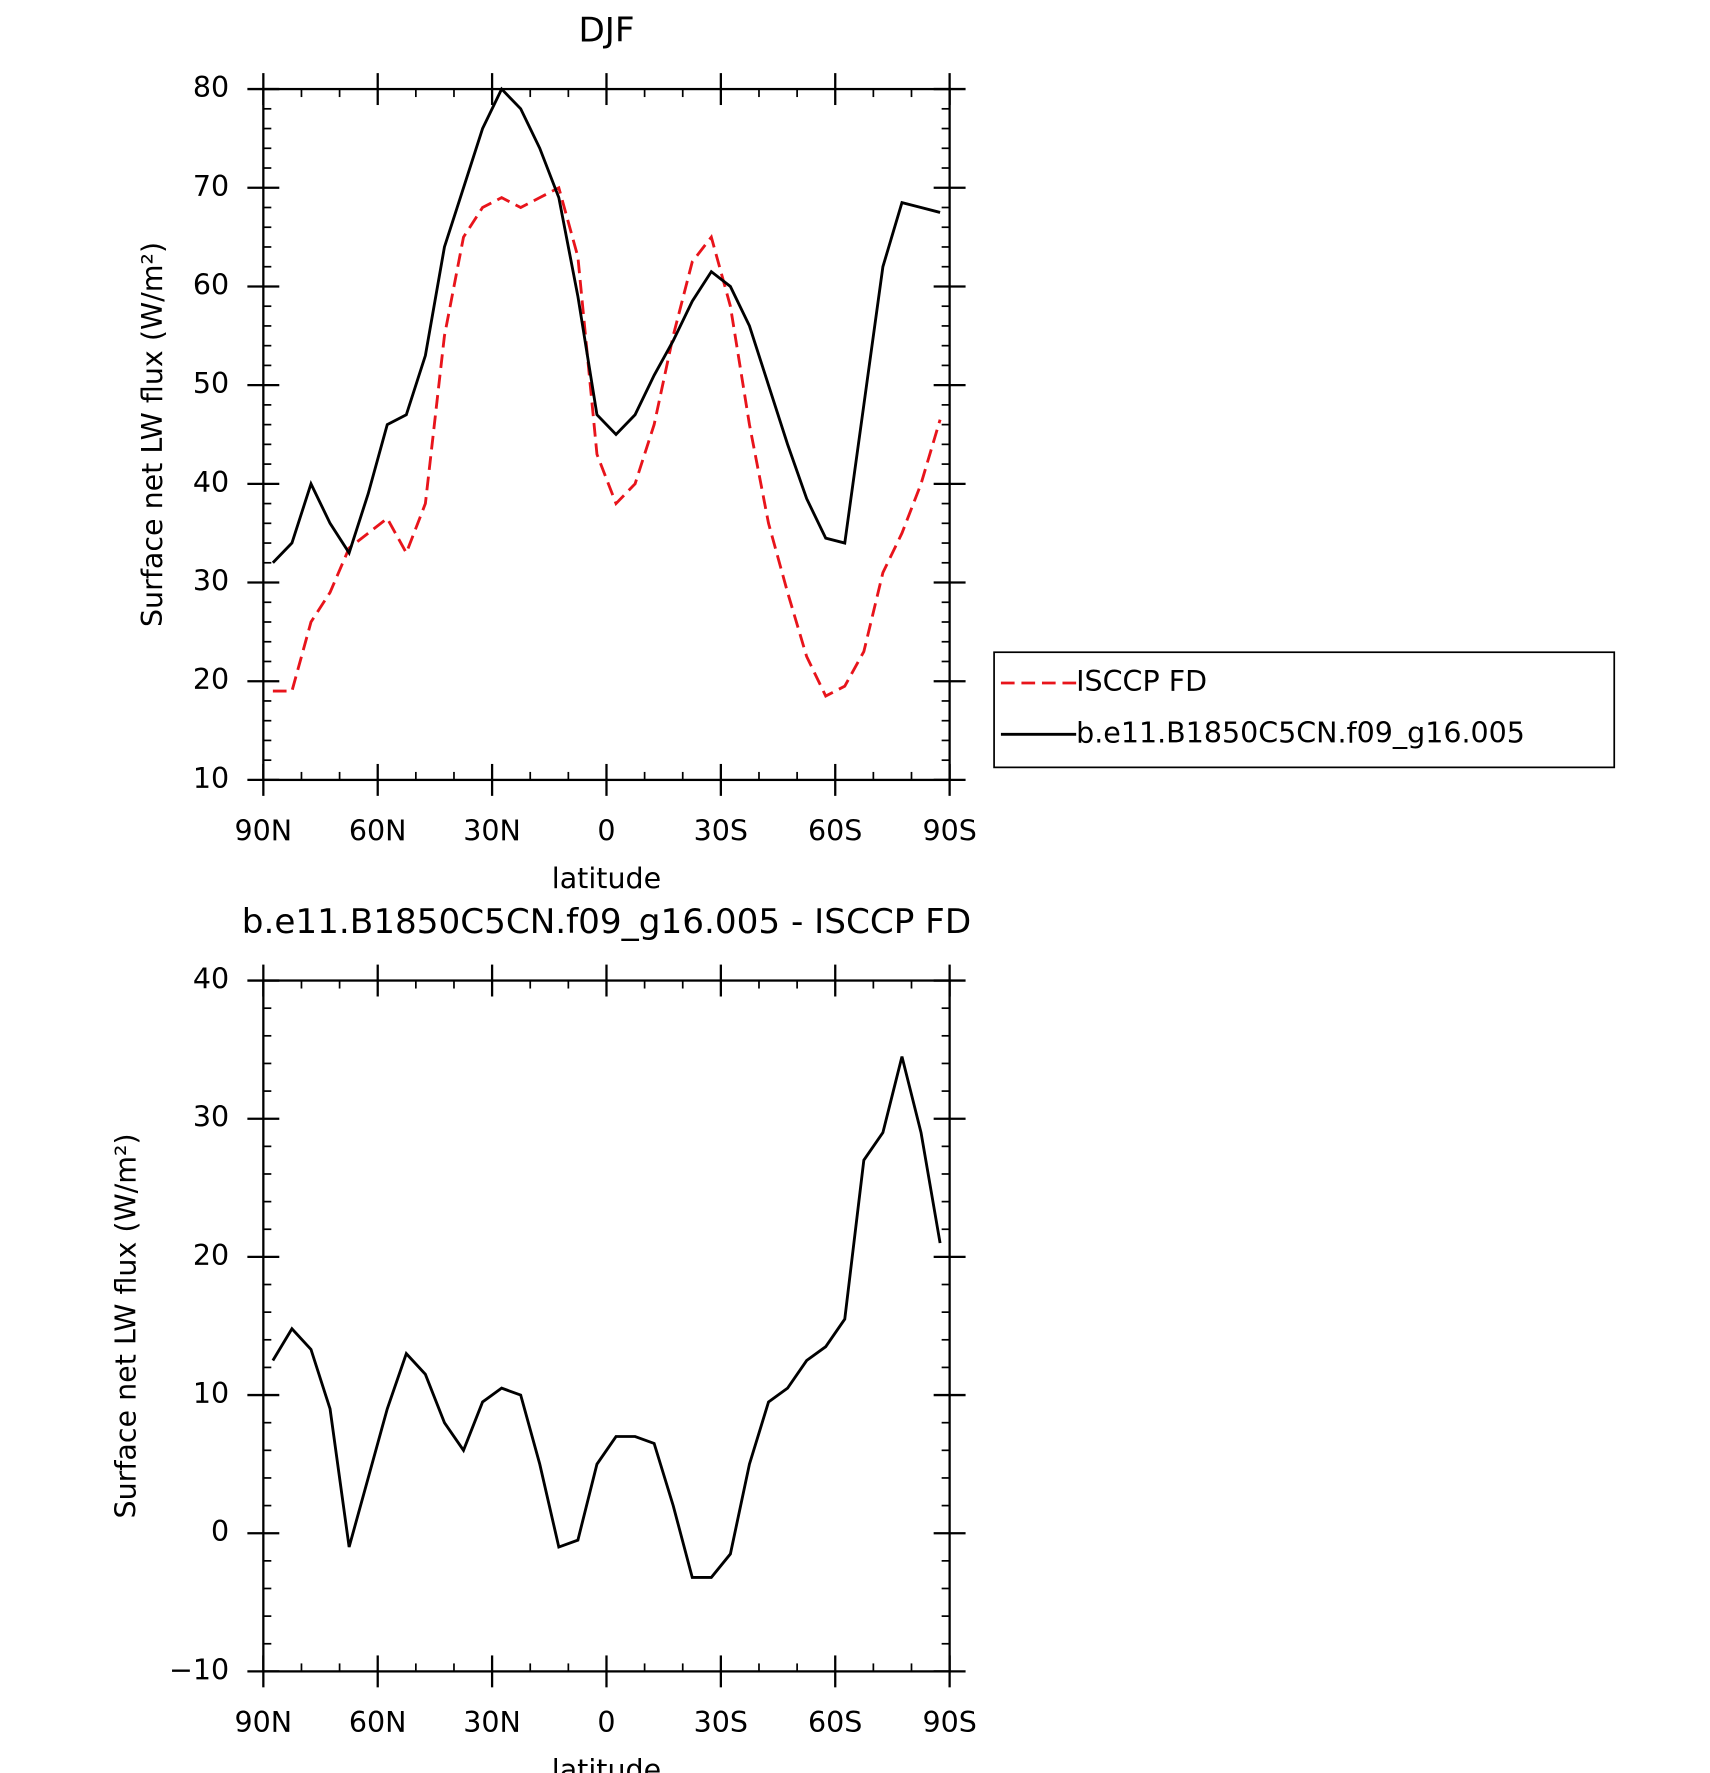  What do you see at coordinates (211, 284) in the screenshot?
I see `y-tick-label: 60` at bounding box center [211, 284].